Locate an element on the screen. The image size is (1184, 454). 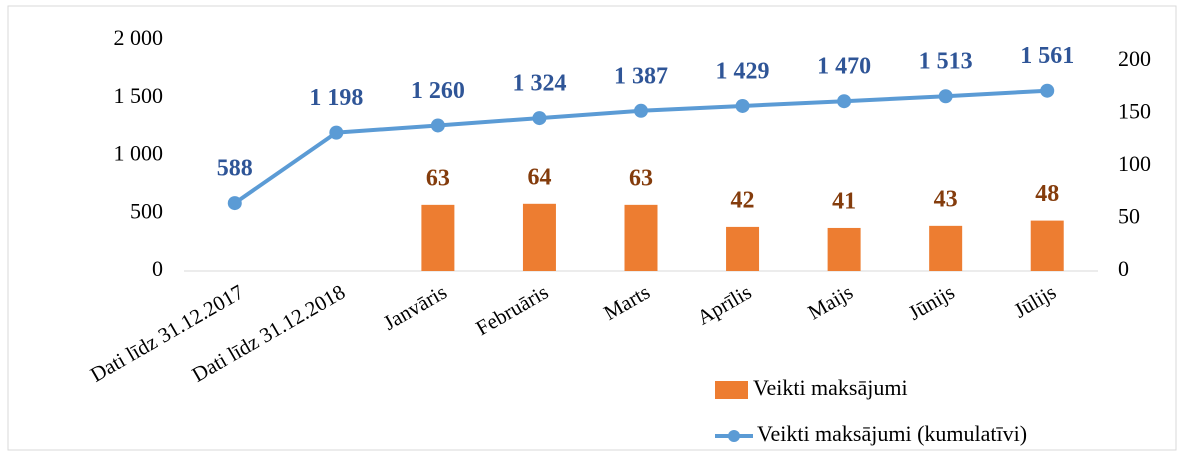
bar-value-label: 64 is located at coordinates (539, 177).